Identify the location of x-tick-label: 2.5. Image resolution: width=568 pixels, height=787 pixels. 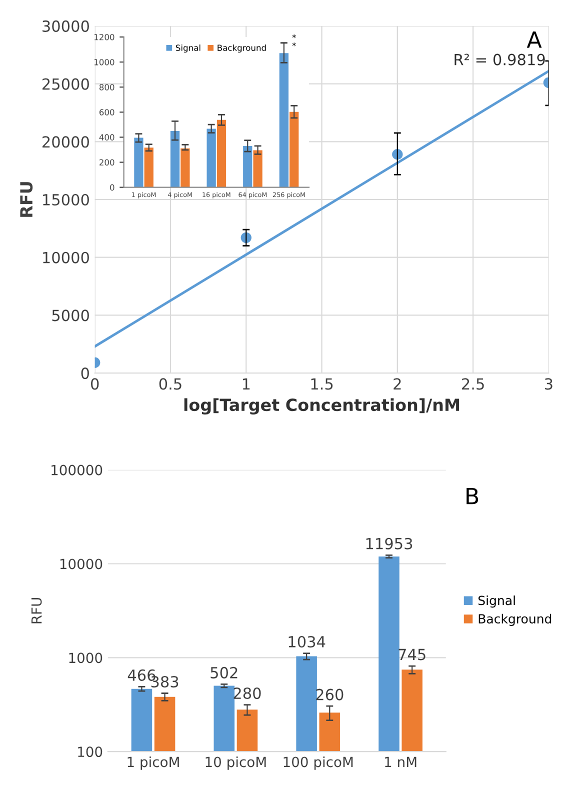
(473, 384).